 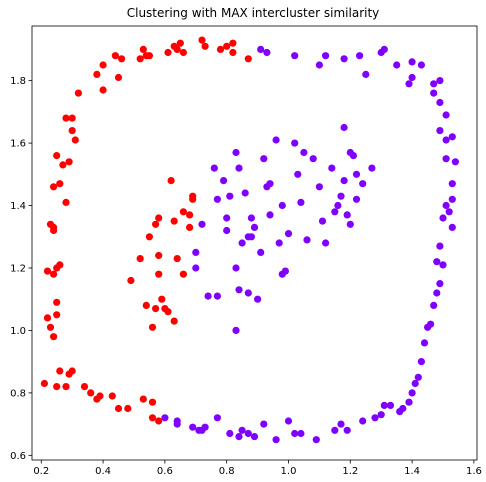 I want to click on y-tick-label: 1.4, so click(x=18, y=206).